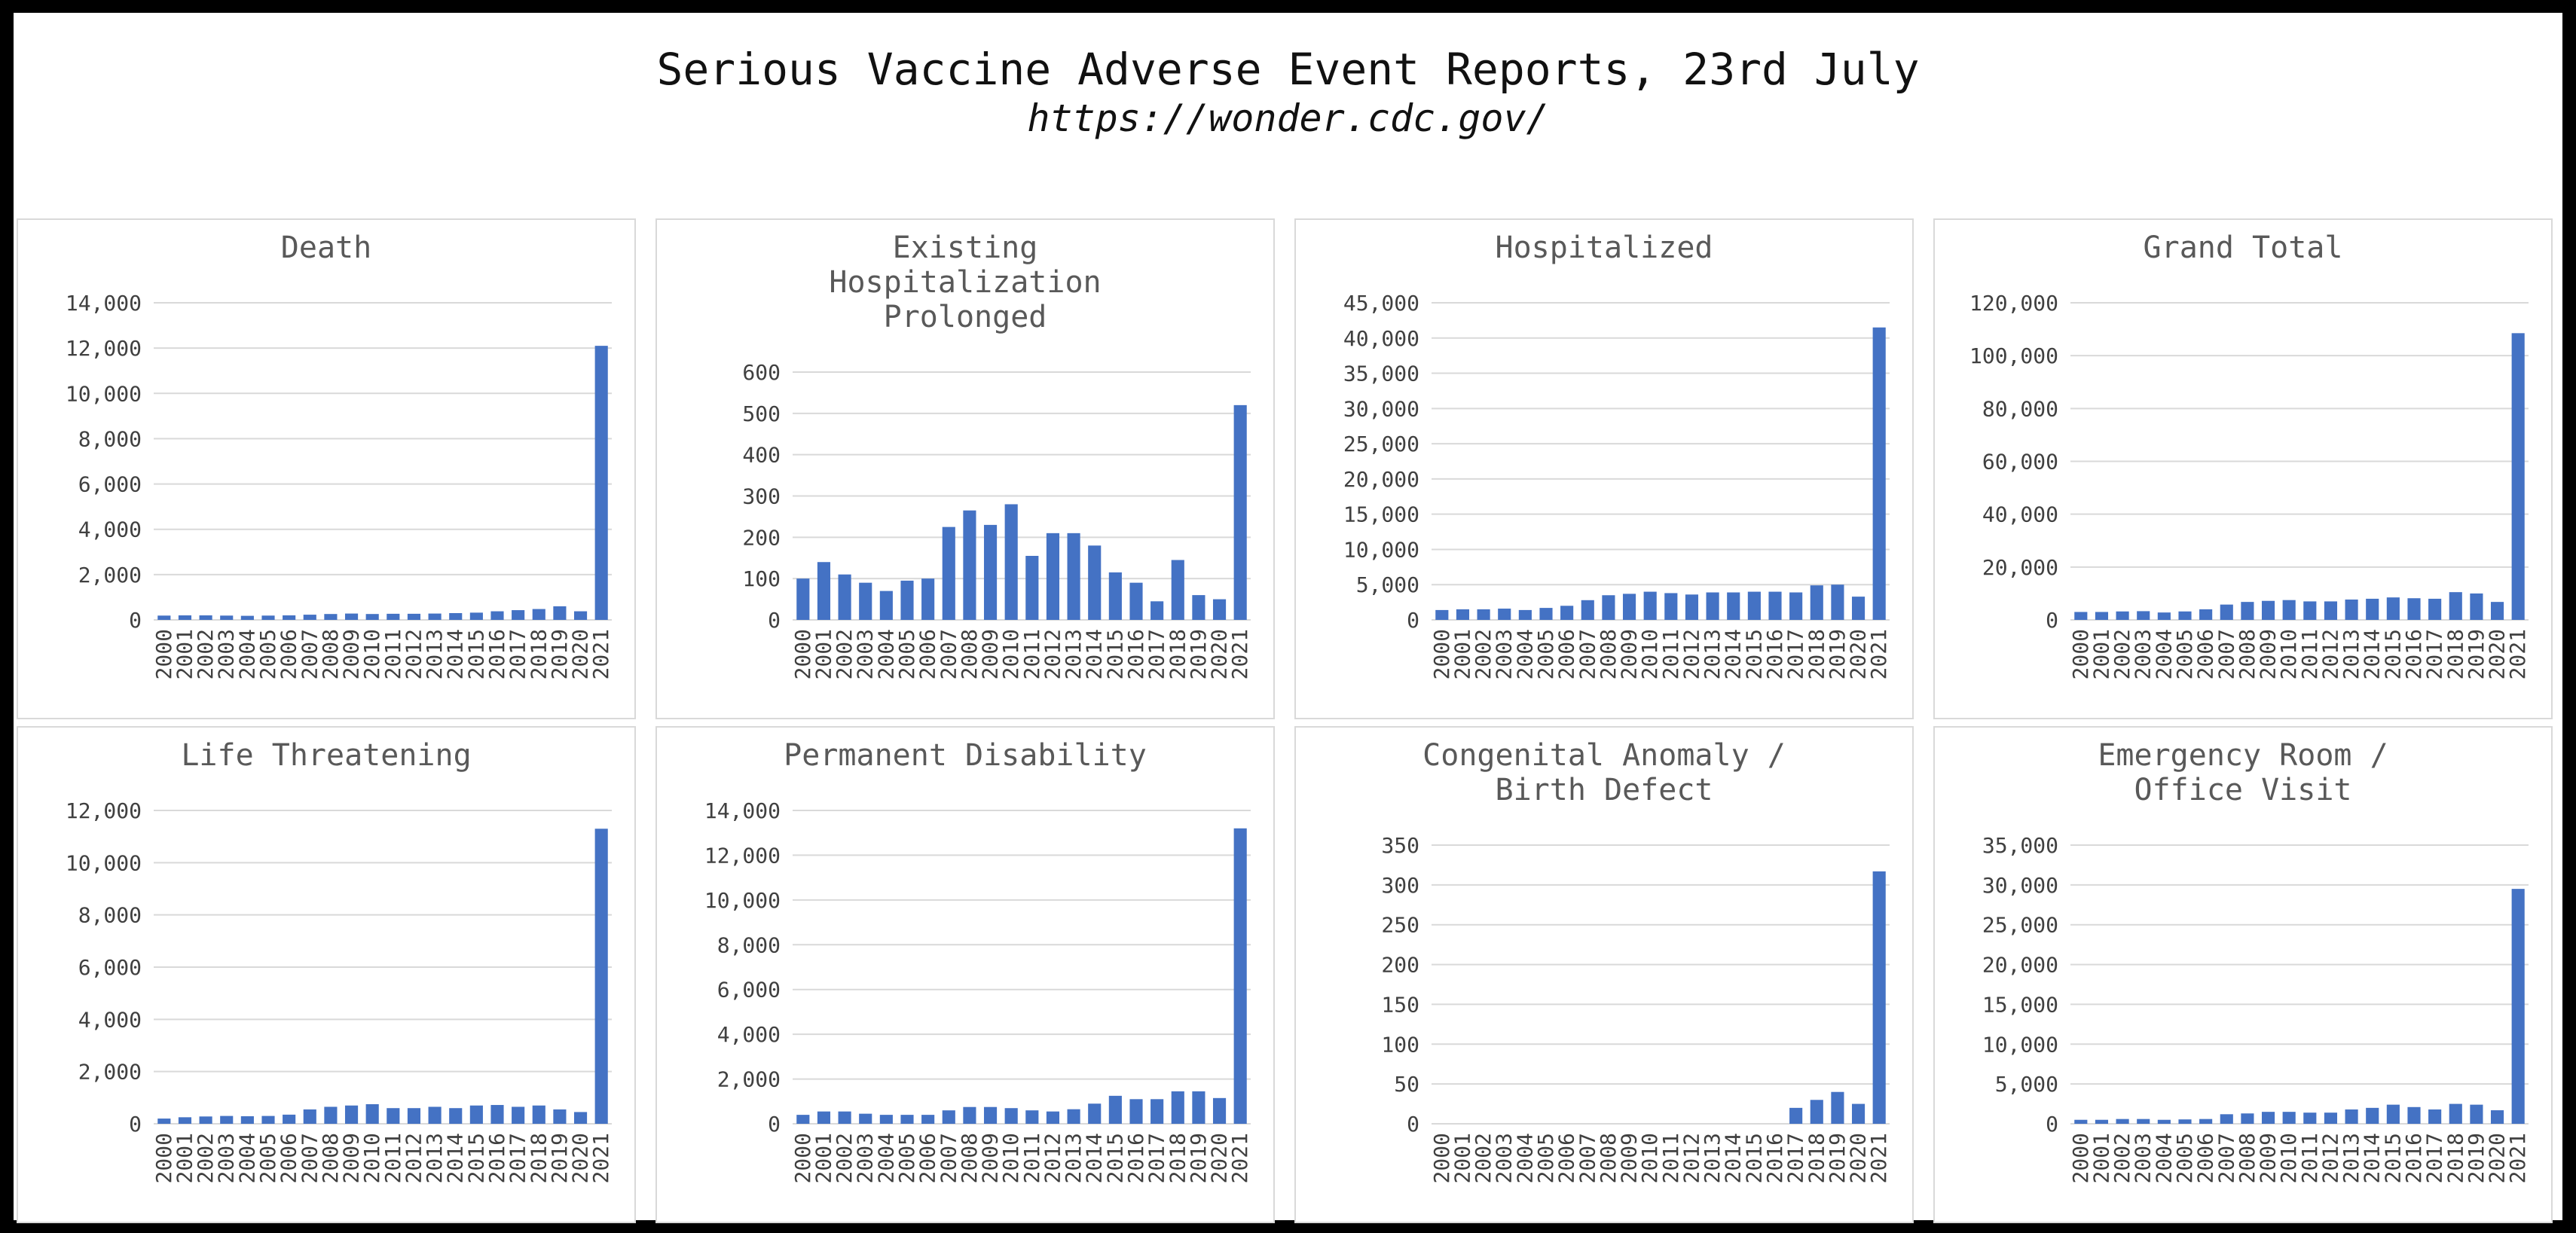  What do you see at coordinates (2392, 654) in the screenshot?
I see `grand-total-x-tick-label-2015: 2015` at bounding box center [2392, 654].